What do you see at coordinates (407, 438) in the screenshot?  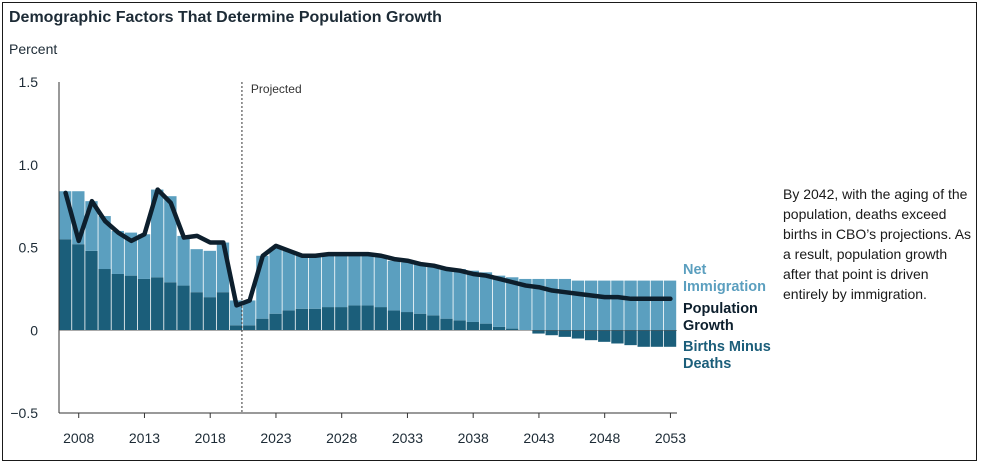 I see `x-tick-label: 2033` at bounding box center [407, 438].